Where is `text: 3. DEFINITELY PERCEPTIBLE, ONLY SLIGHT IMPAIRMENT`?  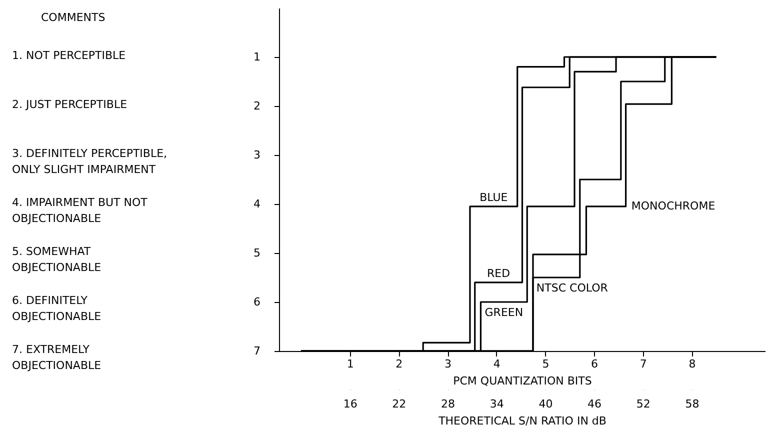
text: 3. DEFINITELY PERCEPTIBLE, ONLY SLIGHT IMPAIRMENT is located at coordinates (90, 161).